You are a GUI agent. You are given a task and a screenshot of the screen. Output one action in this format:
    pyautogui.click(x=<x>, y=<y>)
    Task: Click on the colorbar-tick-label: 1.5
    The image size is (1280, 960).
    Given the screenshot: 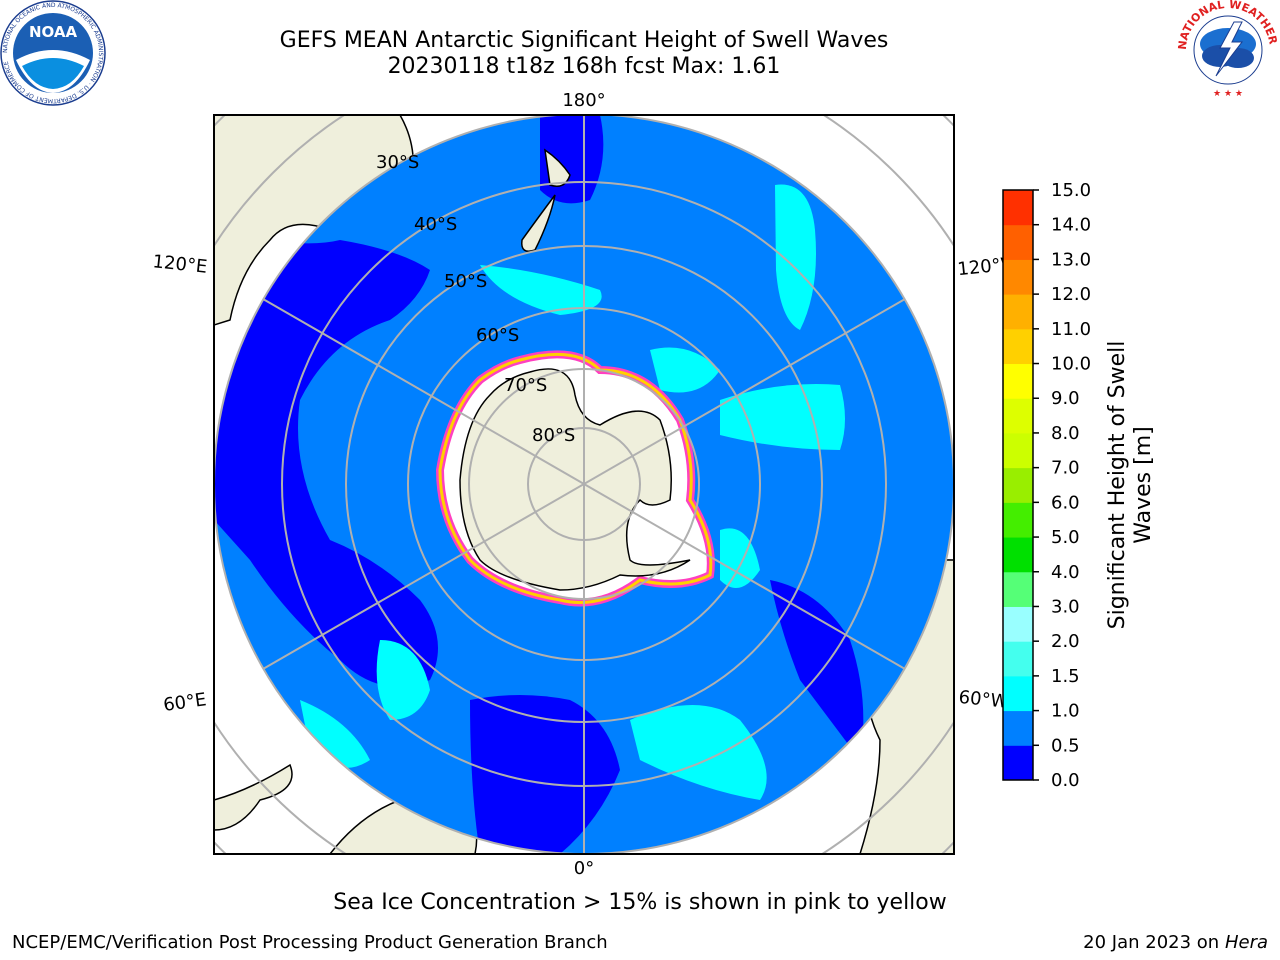 What is the action you would take?
    pyautogui.click(x=1065, y=676)
    